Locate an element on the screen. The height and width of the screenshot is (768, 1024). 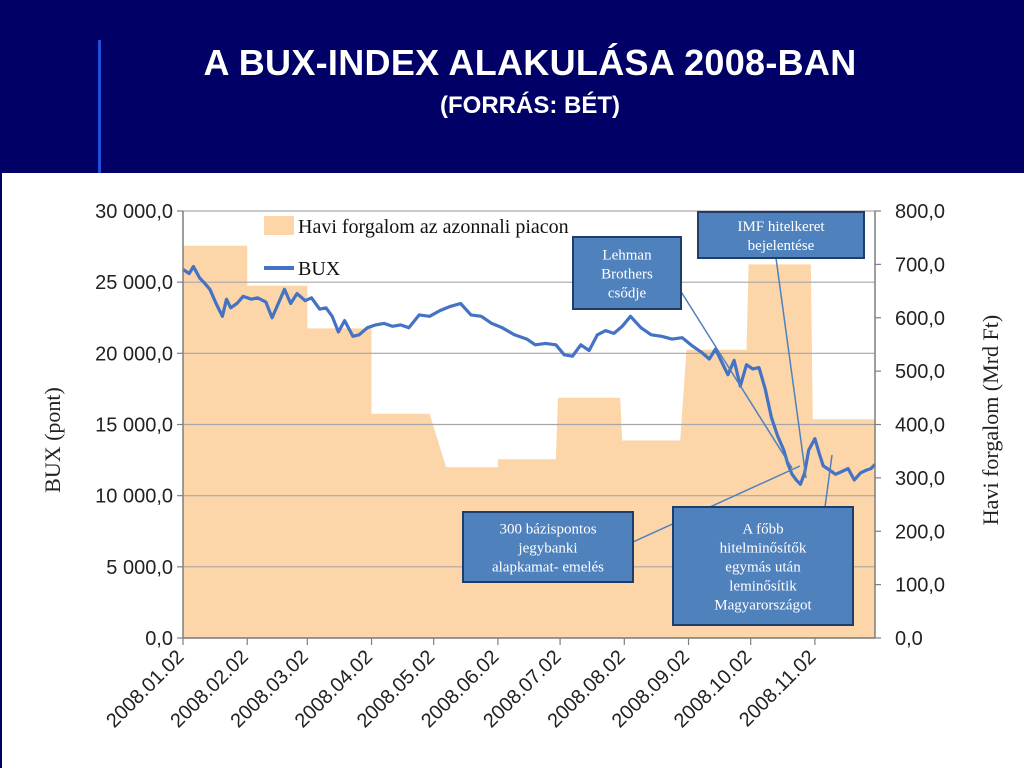
left-tick-label: 10 000,0 is located at coordinates (134, 497).